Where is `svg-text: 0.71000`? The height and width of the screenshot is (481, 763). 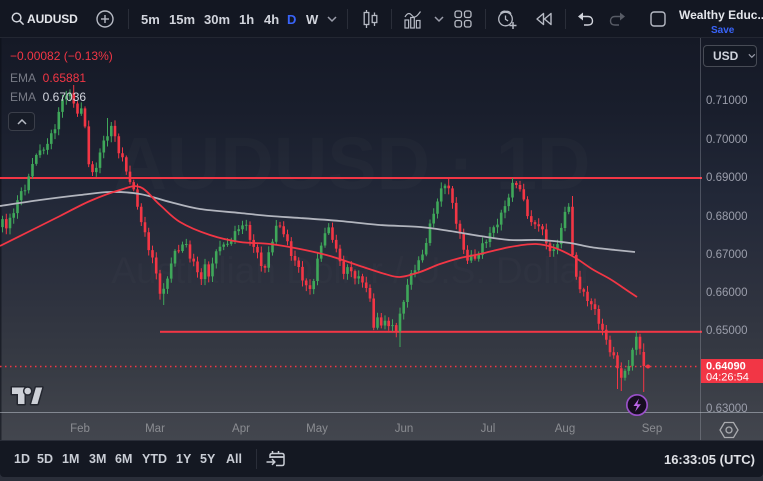
svg-text: 0.71000 is located at coordinates (727, 101).